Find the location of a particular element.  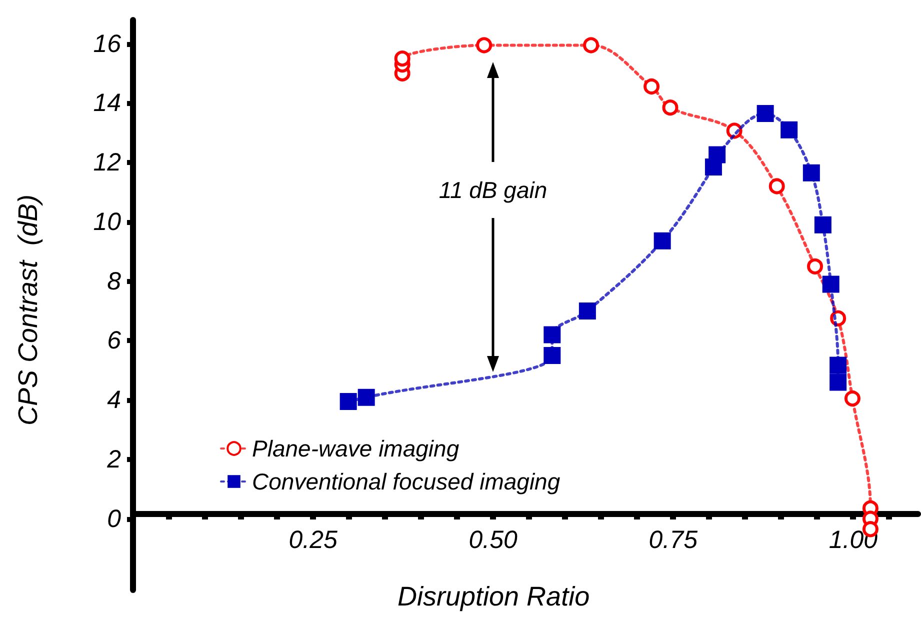

y-tick-label: 14 is located at coordinates (107, 103).